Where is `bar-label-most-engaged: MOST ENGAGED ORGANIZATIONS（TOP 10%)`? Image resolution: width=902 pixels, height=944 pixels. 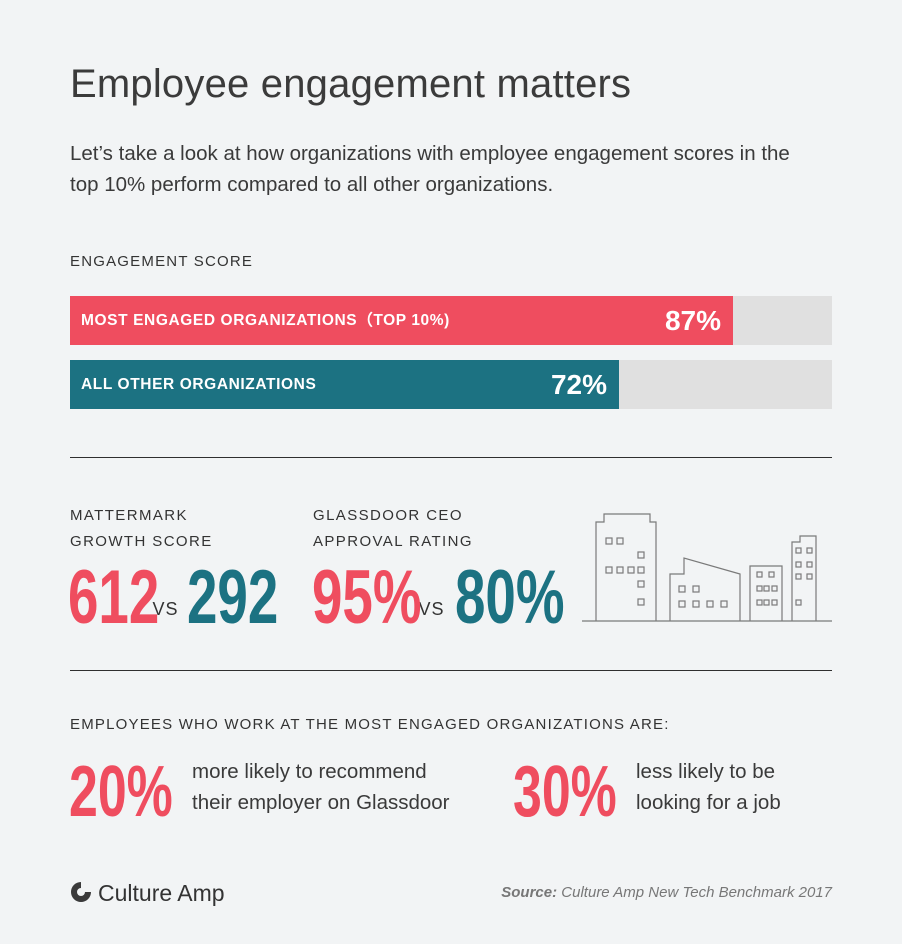
bar-label-most-engaged: MOST ENGAGED ORGANIZATIONS（TOP 10%) is located at coordinates (265, 320).